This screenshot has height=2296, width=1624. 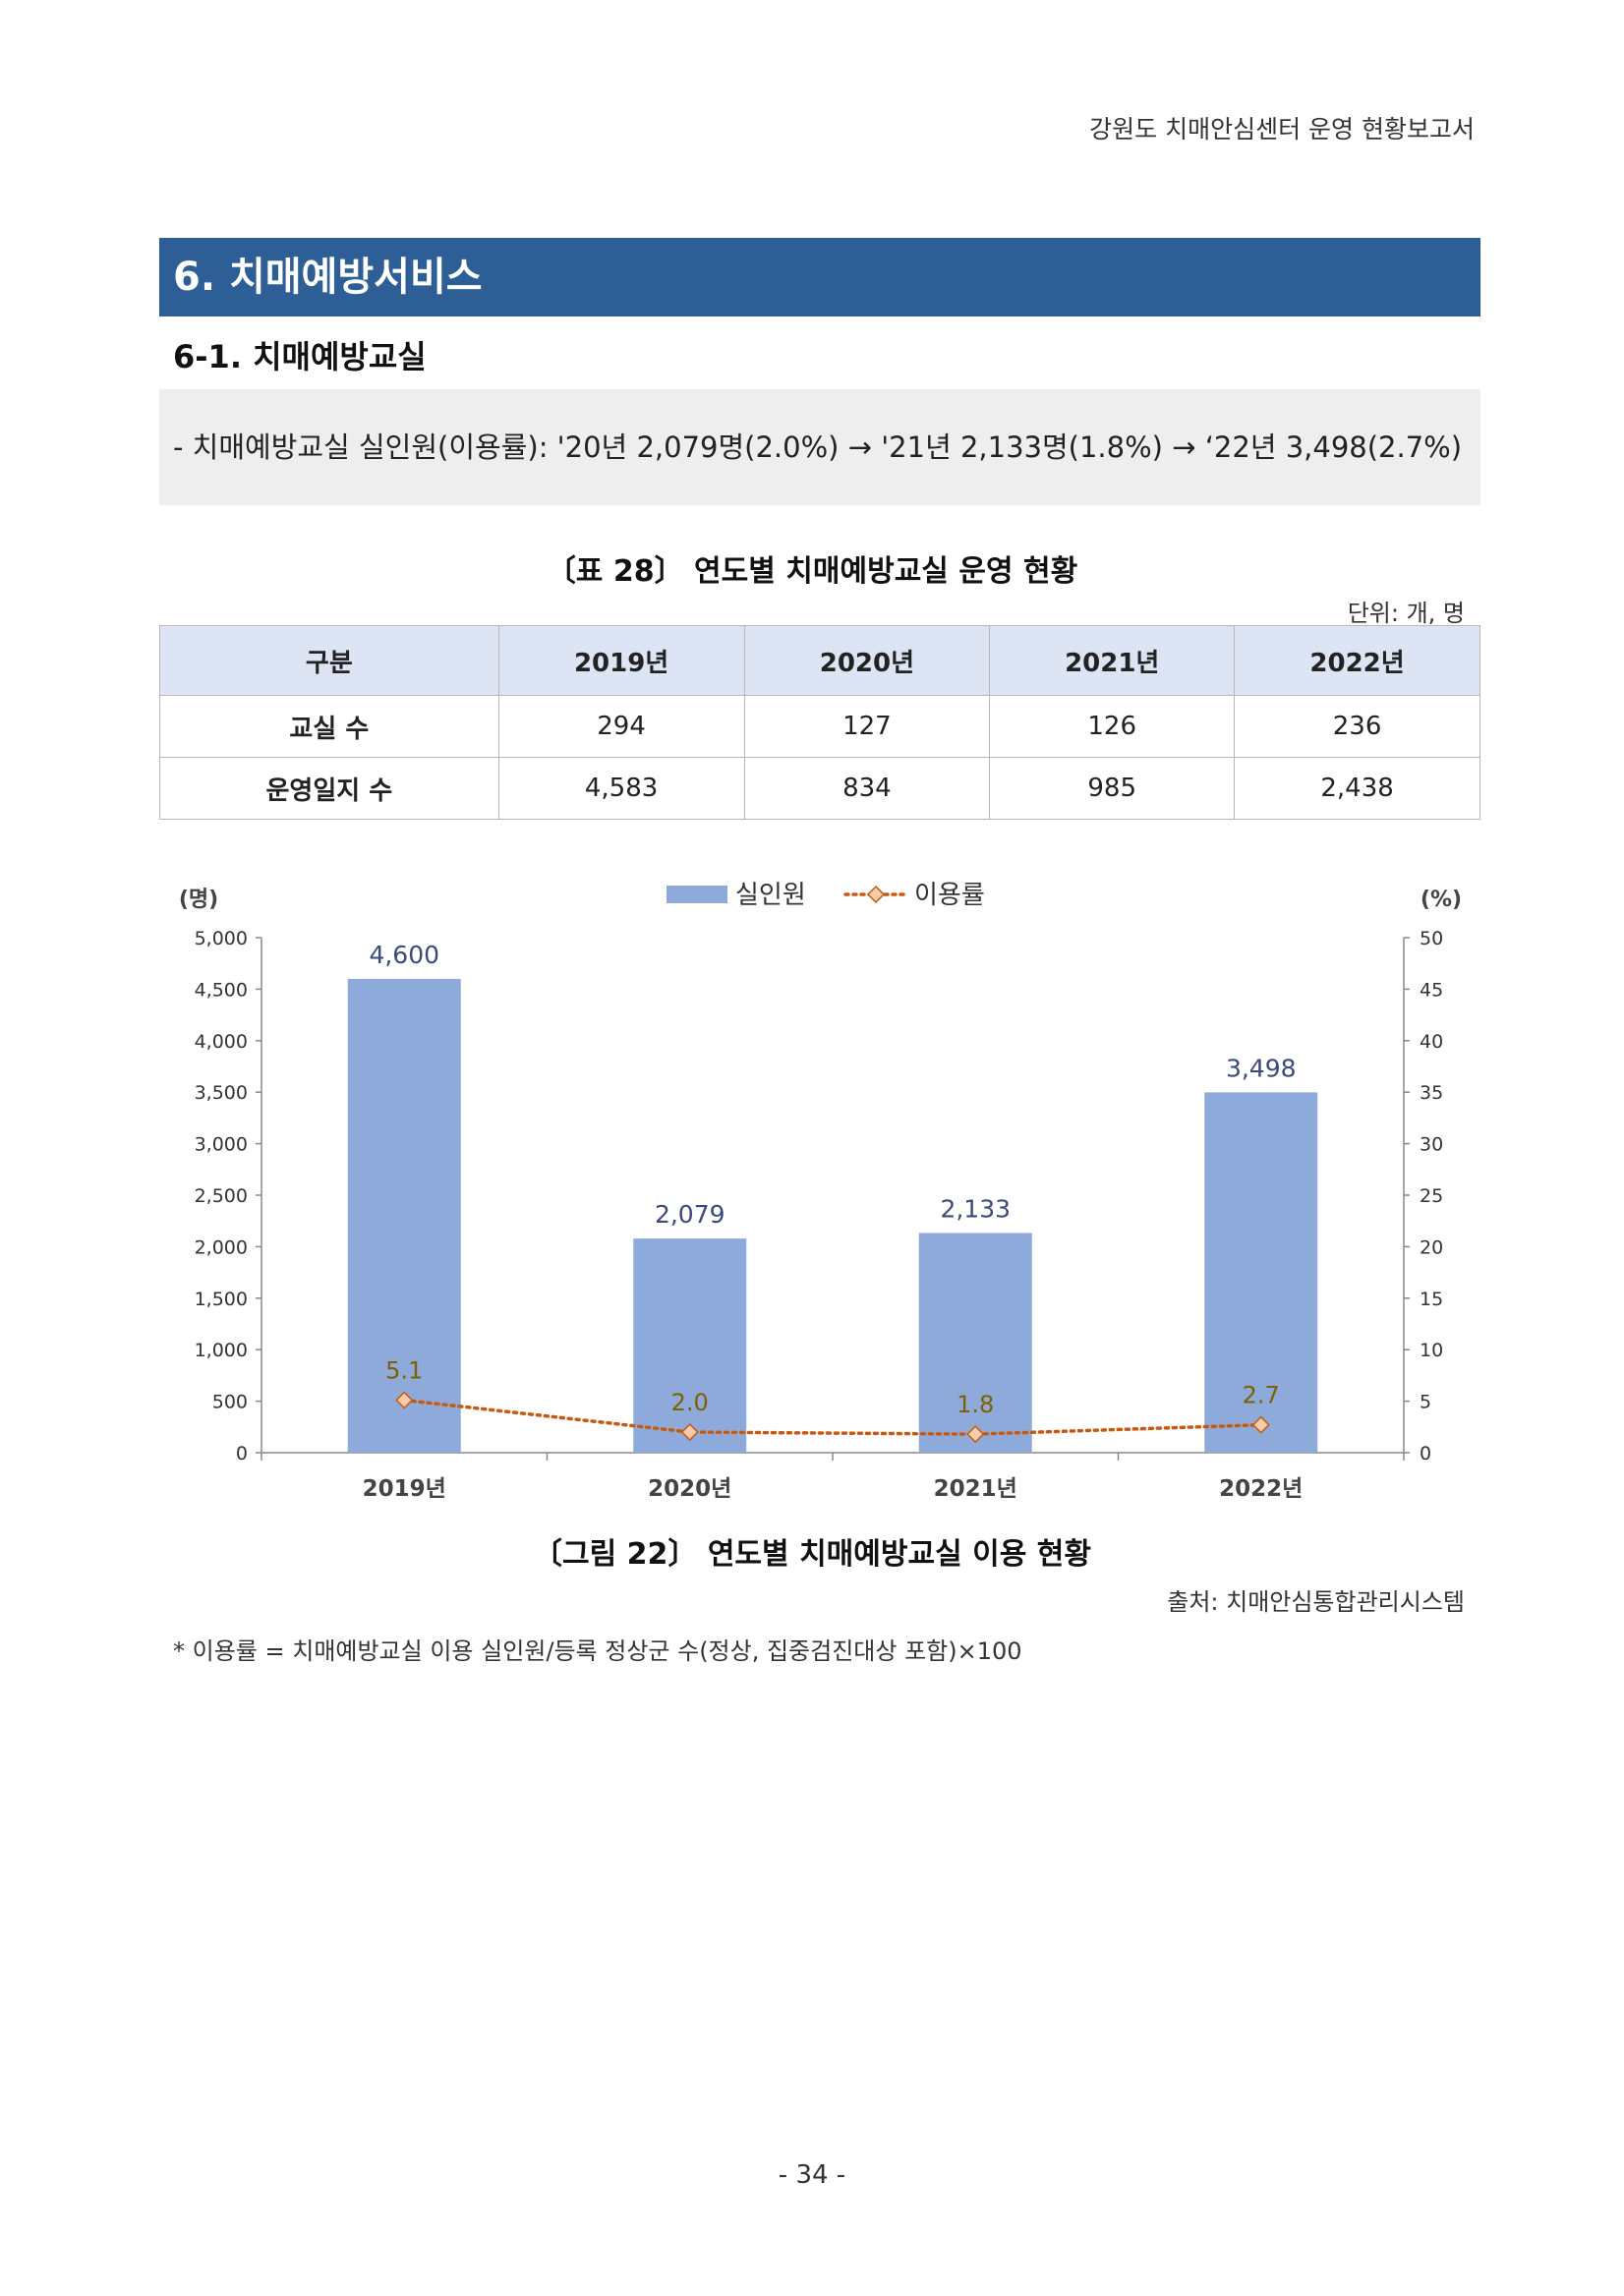 I want to click on left-tick-label: 4,000, so click(x=221, y=1042).